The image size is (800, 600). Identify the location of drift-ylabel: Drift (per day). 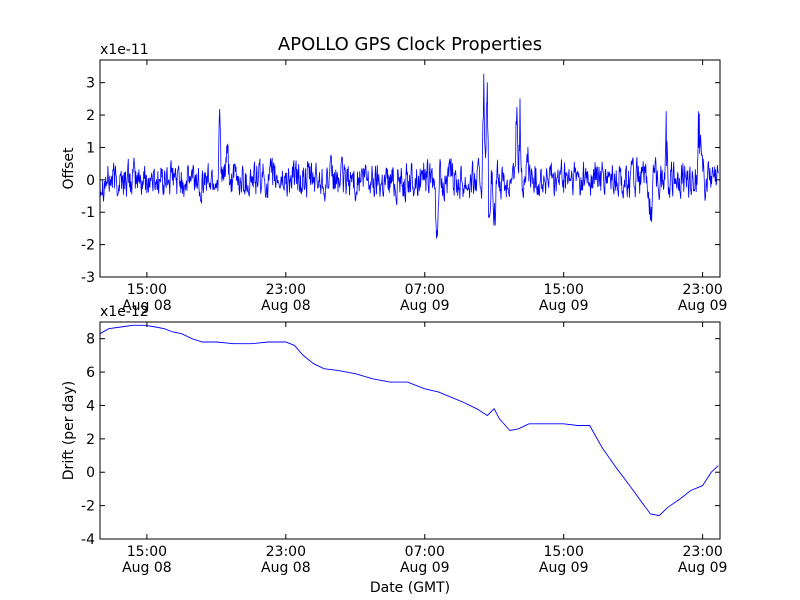
(69, 430).